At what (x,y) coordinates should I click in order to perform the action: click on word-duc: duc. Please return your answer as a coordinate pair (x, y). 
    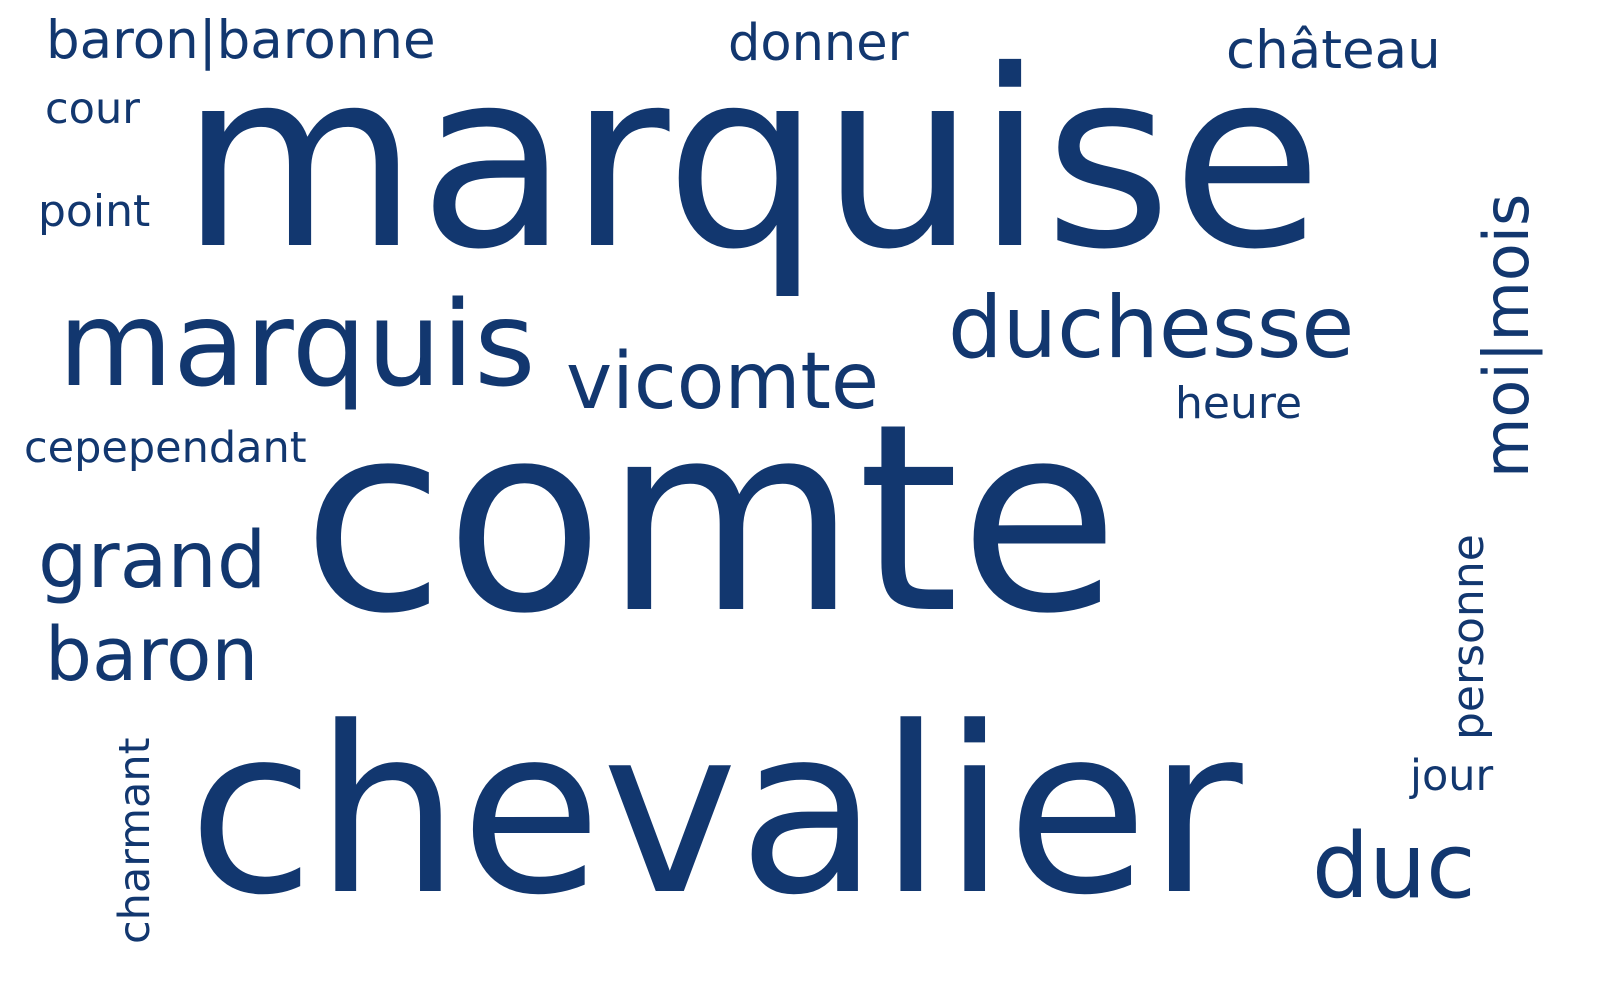
    Looking at the image, I should click on (1394, 866).